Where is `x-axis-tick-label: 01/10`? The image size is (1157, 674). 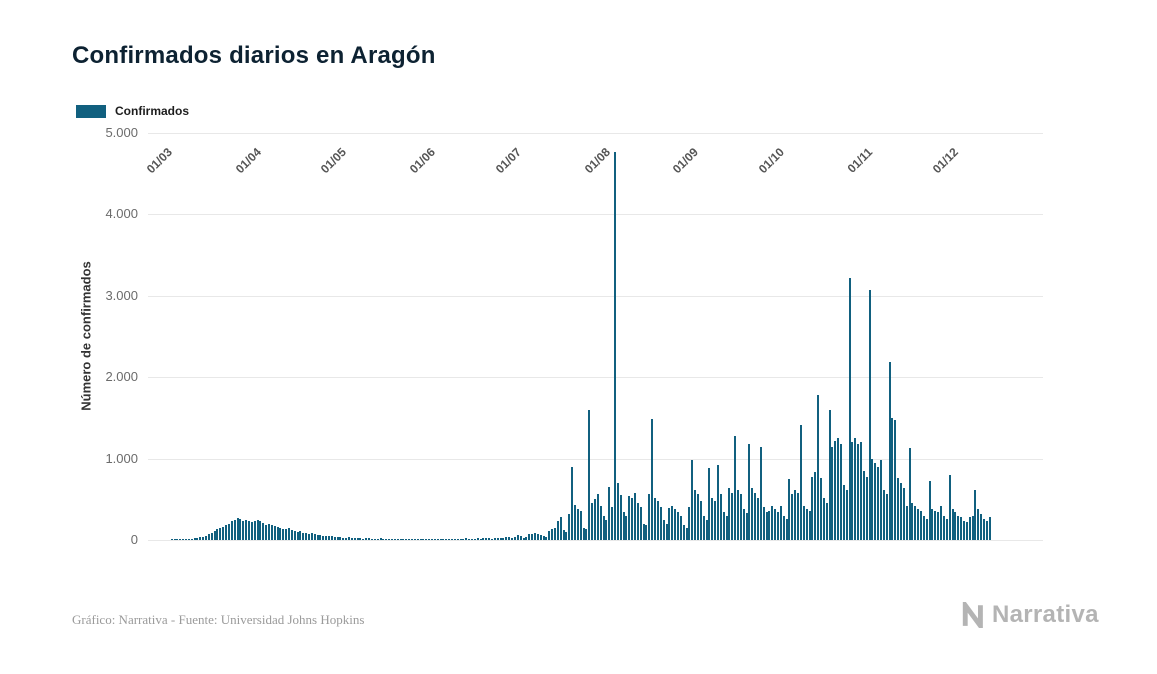 x-axis-tick-label: 01/10 is located at coordinates (771, 161).